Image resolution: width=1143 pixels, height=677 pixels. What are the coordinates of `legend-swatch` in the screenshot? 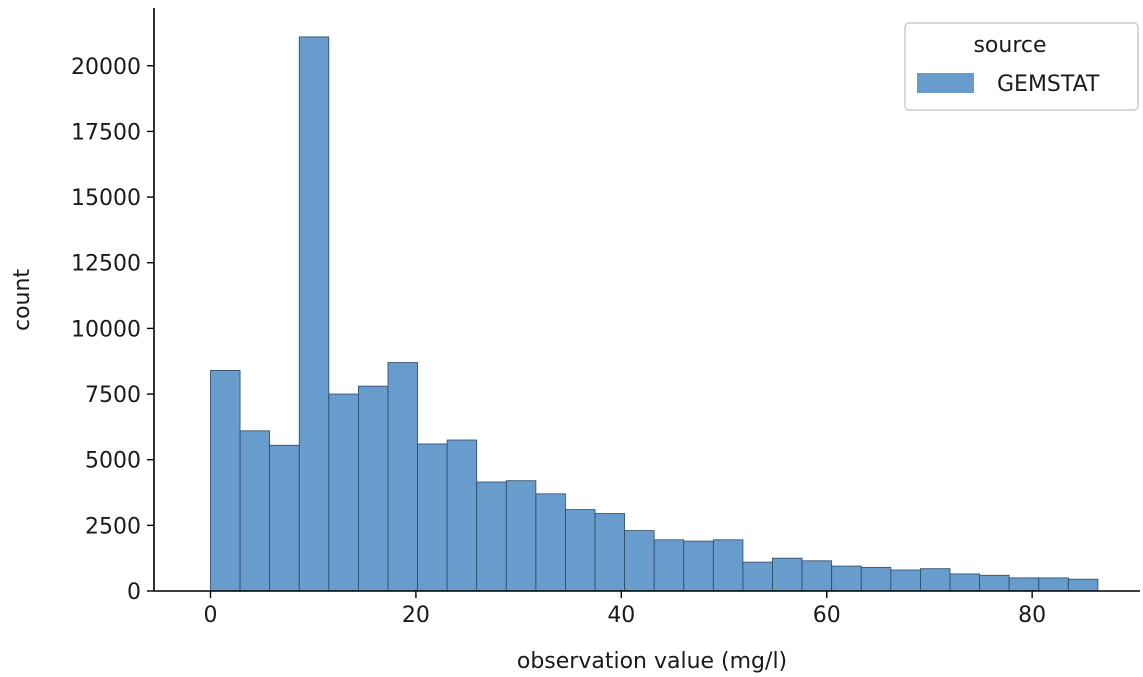 It's located at (945, 83).